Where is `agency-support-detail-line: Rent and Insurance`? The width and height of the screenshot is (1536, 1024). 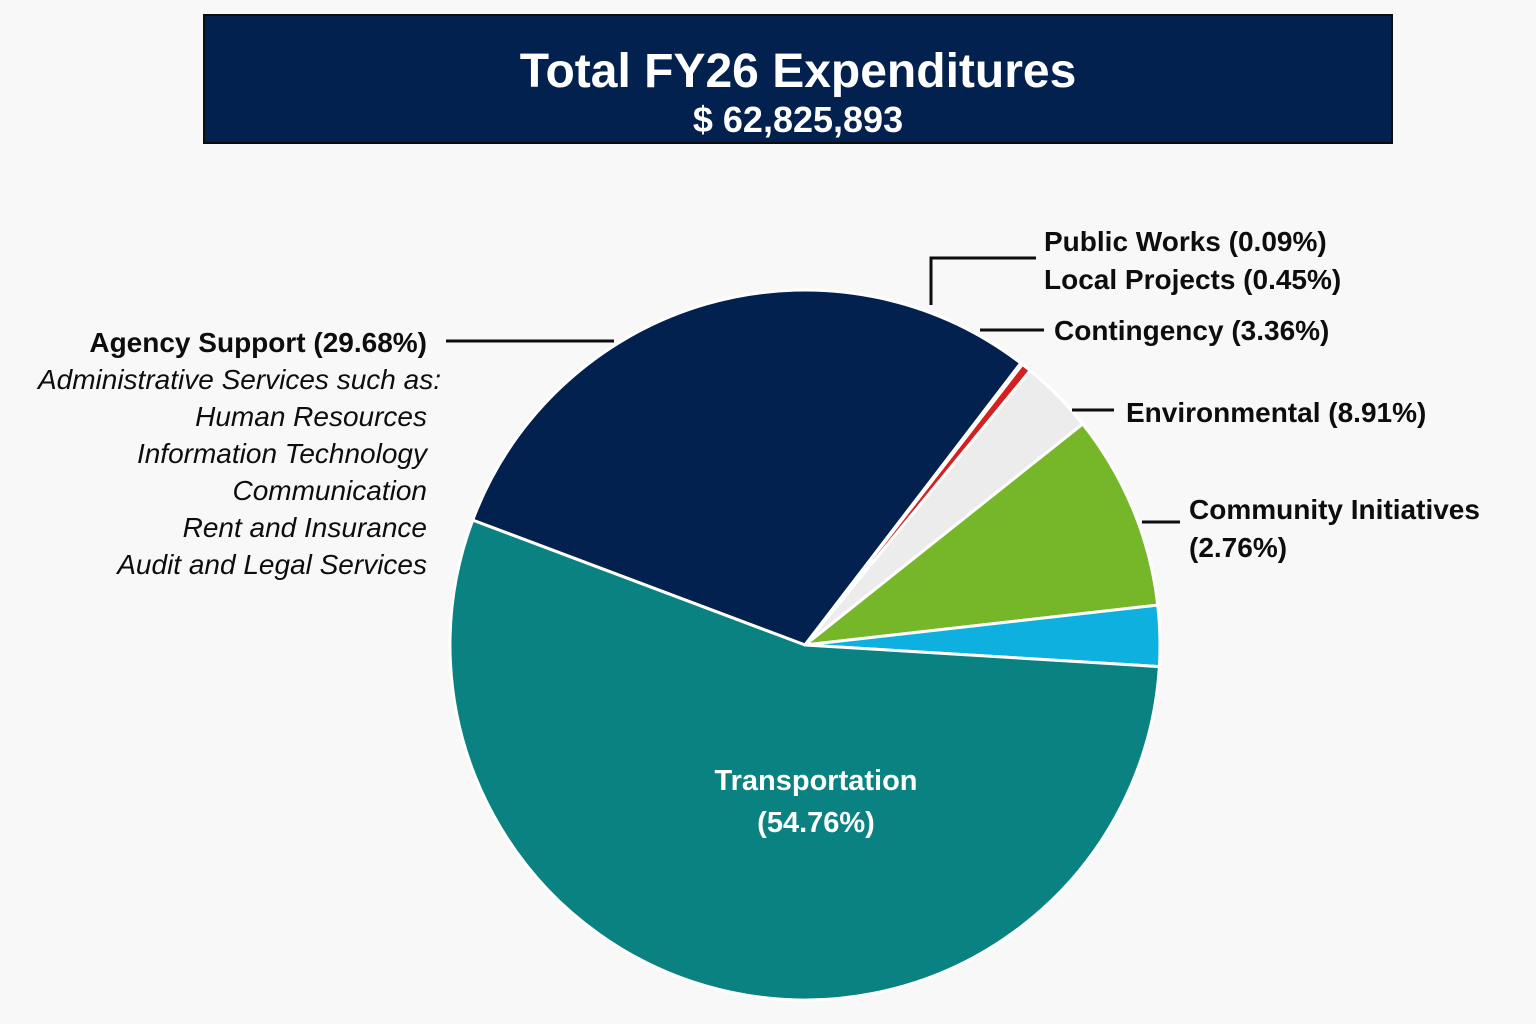 agency-support-detail-line: Rent and Insurance is located at coordinates (305, 527).